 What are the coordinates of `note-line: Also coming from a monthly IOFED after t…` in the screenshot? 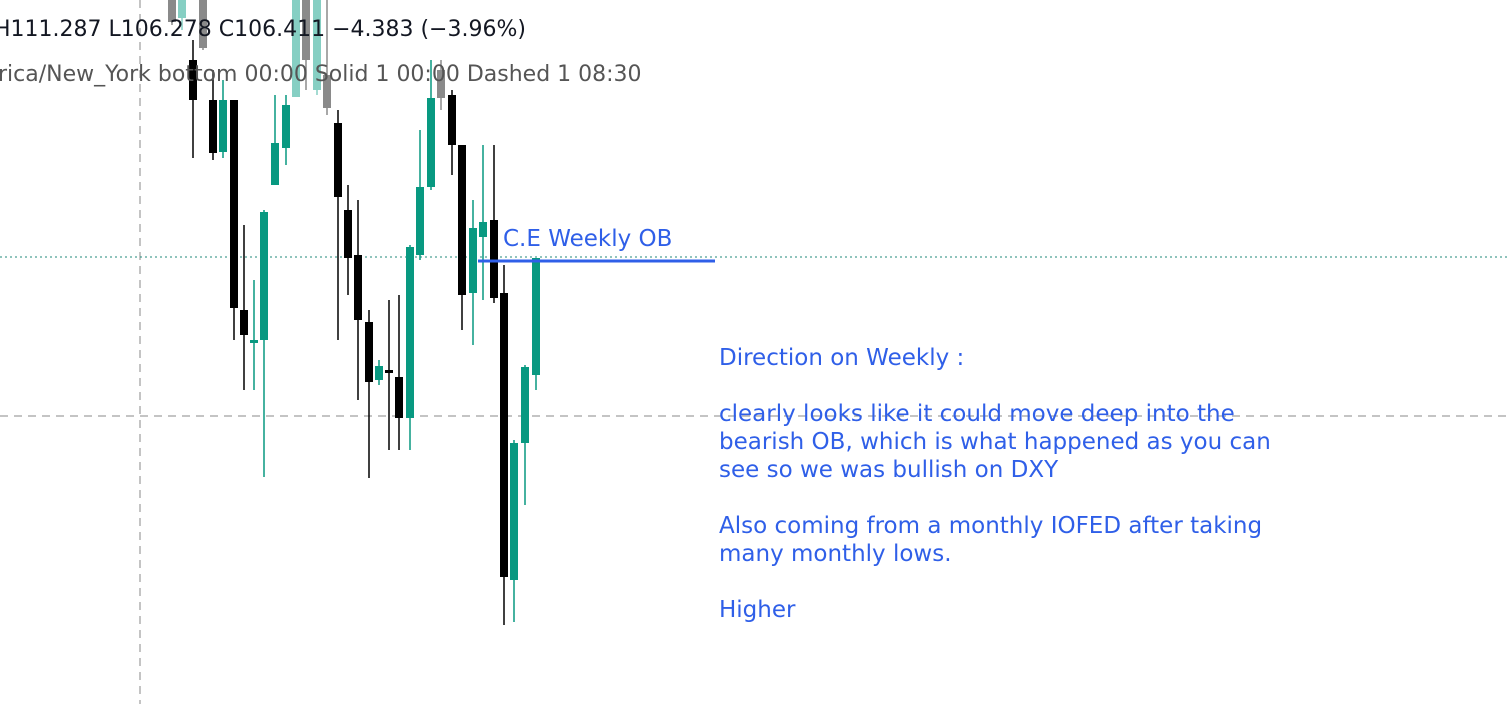 It's located at (990, 526).